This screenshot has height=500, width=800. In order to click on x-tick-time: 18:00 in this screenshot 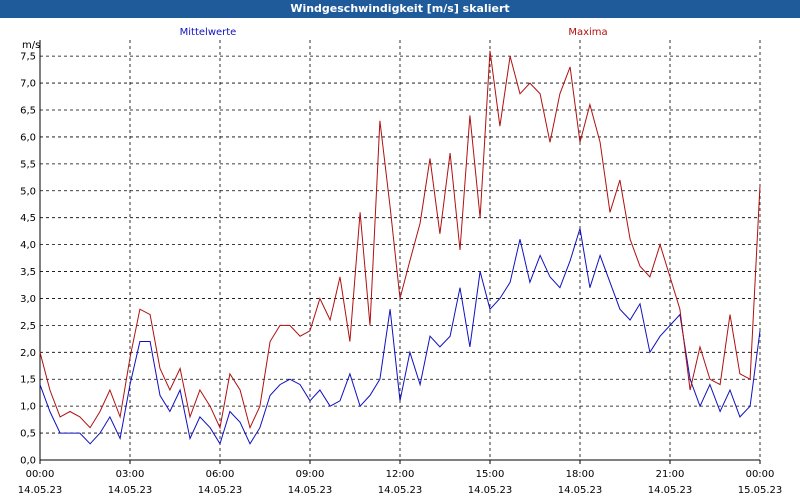, I will do `click(580, 474)`.